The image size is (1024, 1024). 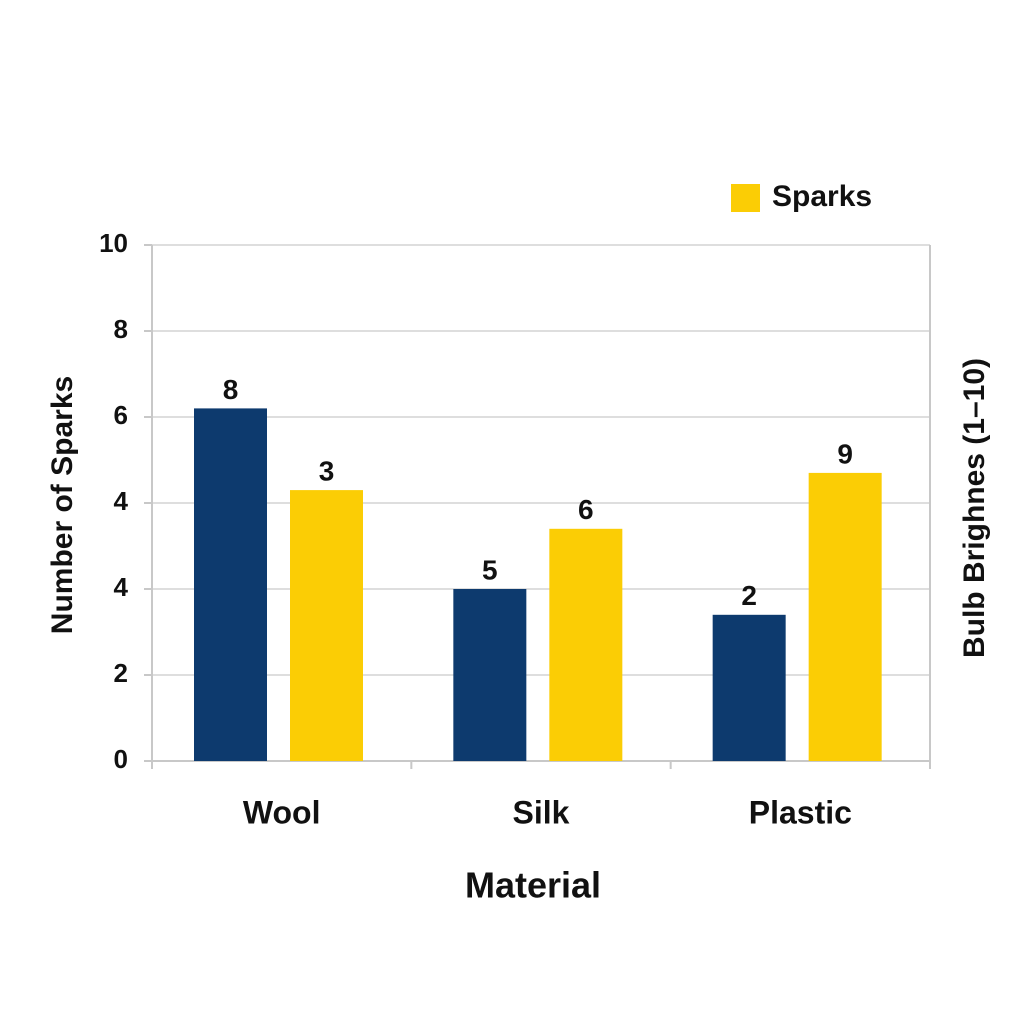 What do you see at coordinates (845, 453) in the screenshot?
I see `annotation: 9` at bounding box center [845, 453].